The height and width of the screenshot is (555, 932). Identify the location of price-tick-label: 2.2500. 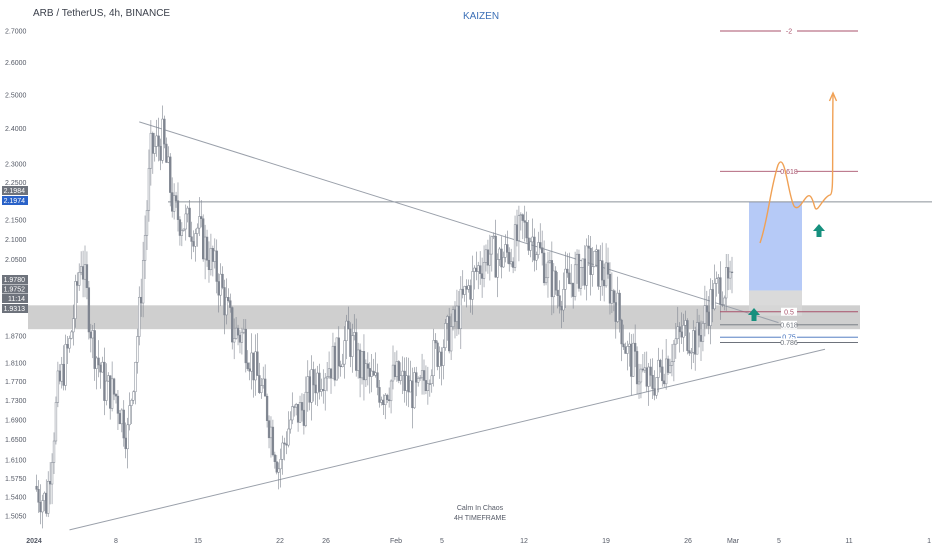
(16, 183).